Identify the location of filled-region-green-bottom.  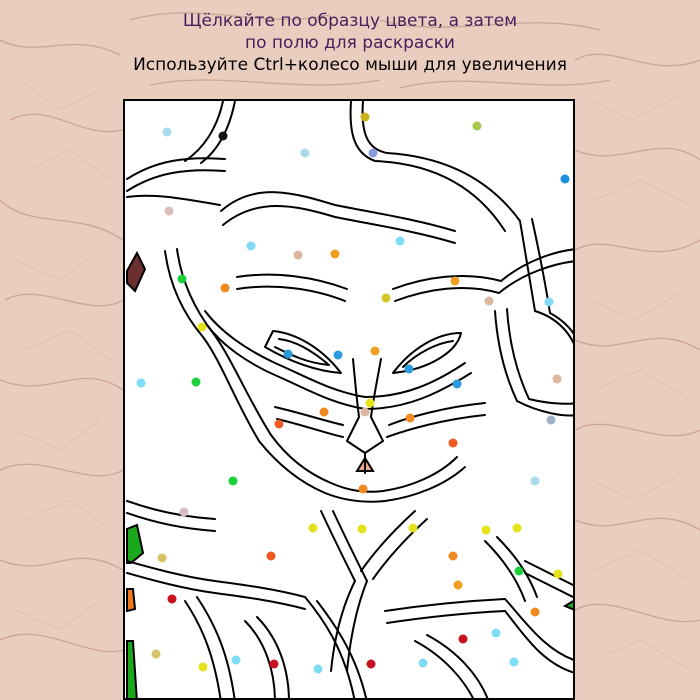
(132, 670).